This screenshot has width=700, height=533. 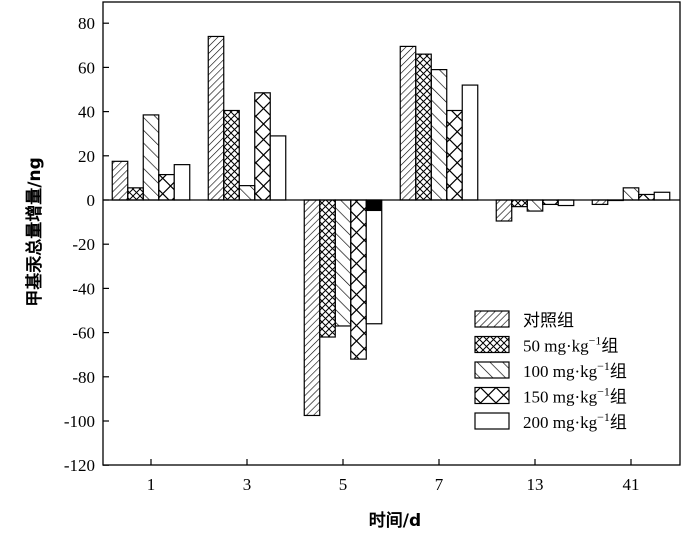 What do you see at coordinates (570, 345) in the screenshot?
I see `legend-label: 50 mg·kg−1组` at bounding box center [570, 345].